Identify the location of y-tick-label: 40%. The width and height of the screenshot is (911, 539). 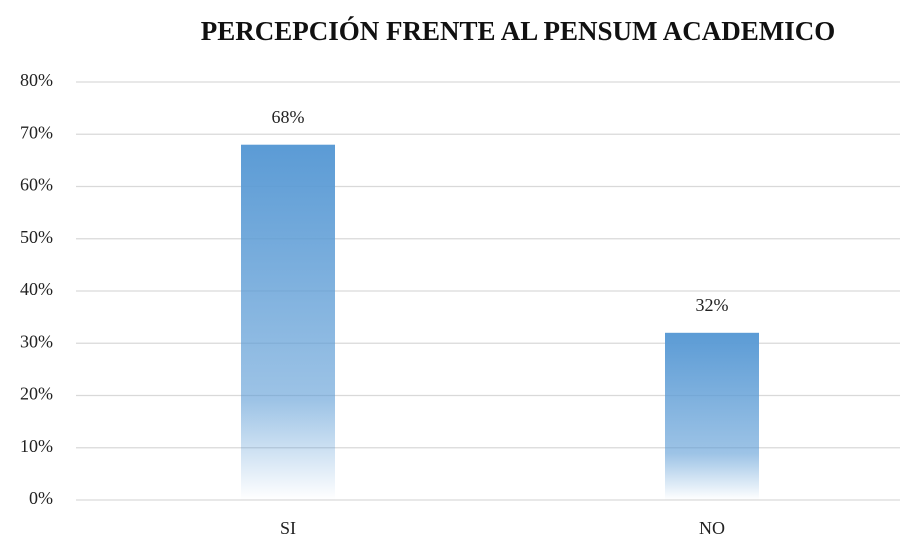
(36, 289).